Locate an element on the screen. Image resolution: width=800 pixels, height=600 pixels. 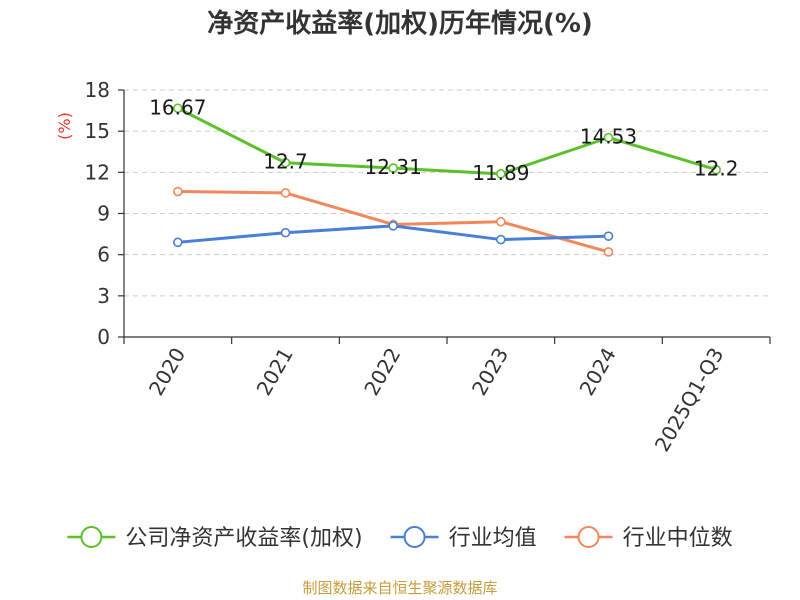
legend-item: 行业中位数 is located at coordinates (648, 538).